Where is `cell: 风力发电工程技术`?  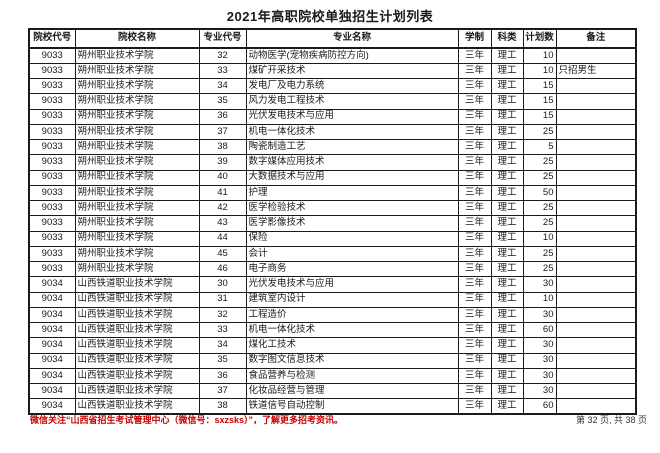
cell: 风力发电工程技术 is located at coordinates (352, 101).